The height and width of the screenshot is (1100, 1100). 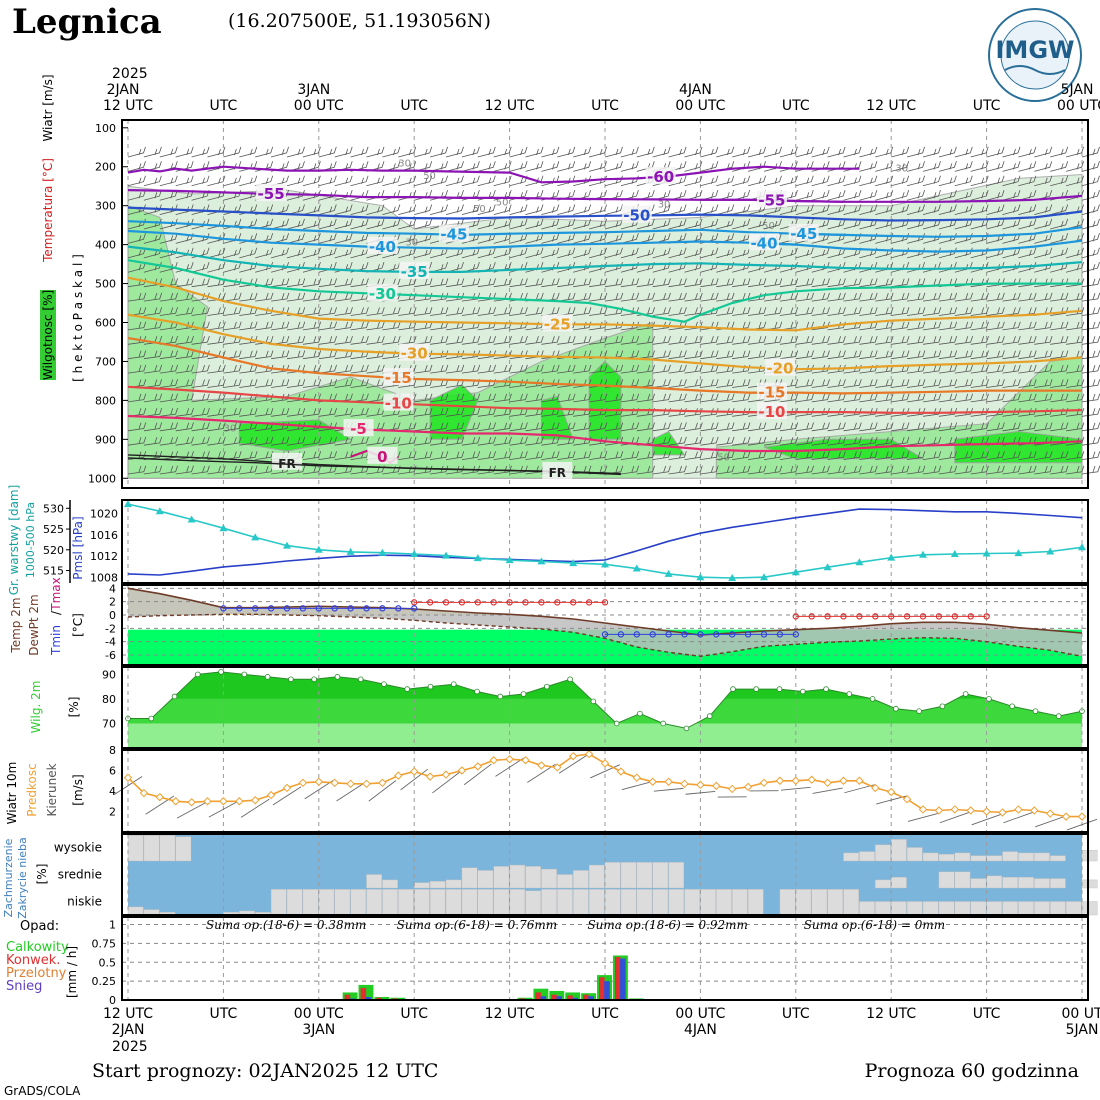 What do you see at coordinates (700, 106) in the screenshot?
I see `top-axis-time: 00 UTC` at bounding box center [700, 106].